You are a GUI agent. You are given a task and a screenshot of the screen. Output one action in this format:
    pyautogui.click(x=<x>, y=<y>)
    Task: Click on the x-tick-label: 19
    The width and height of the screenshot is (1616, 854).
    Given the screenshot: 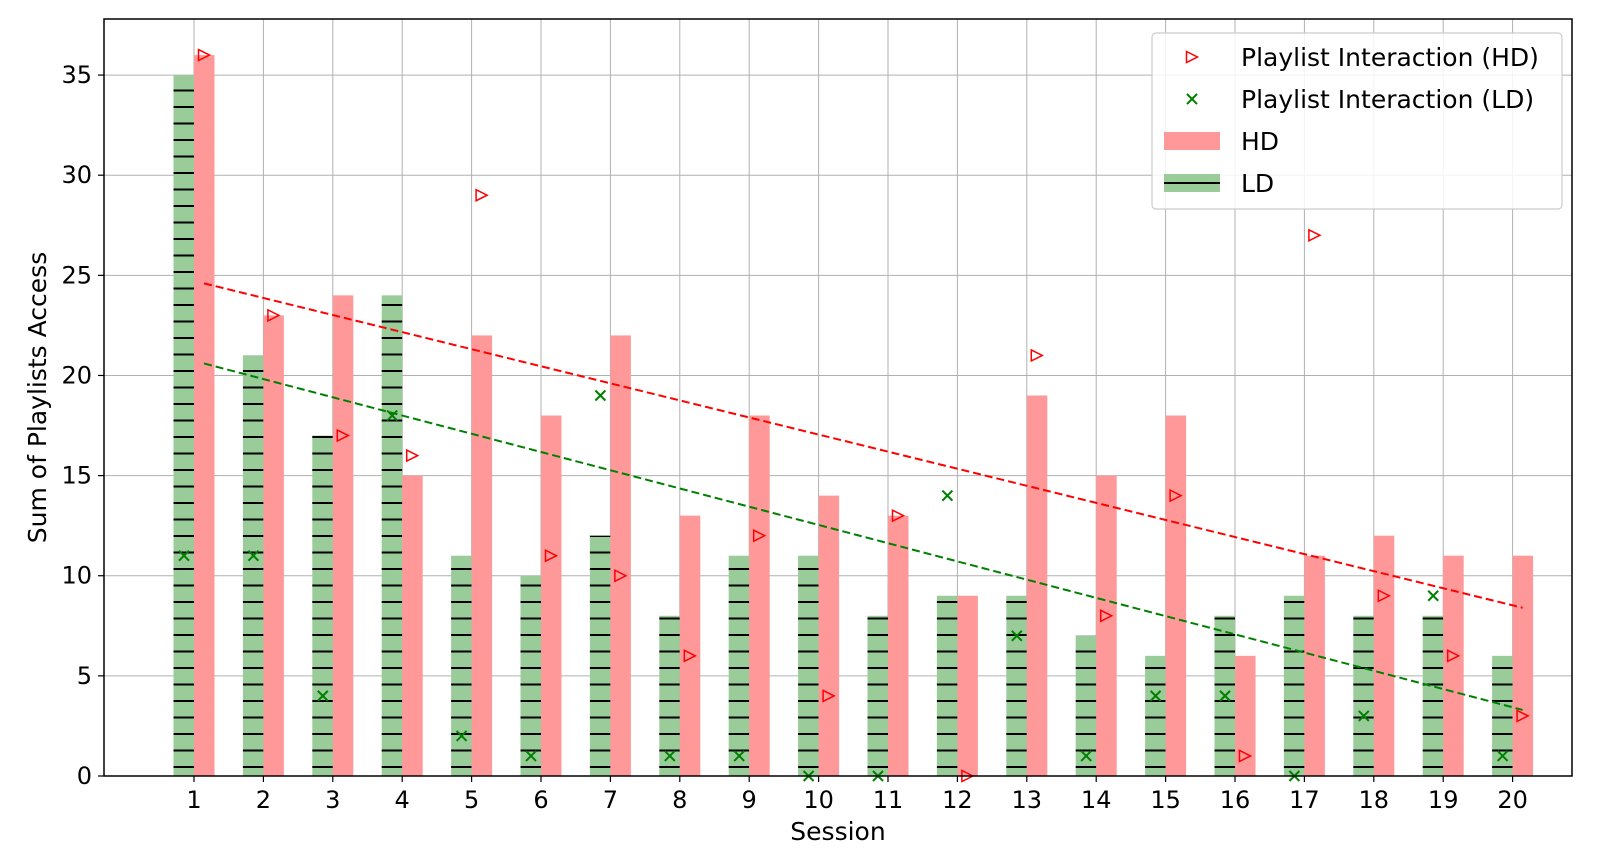 What is the action you would take?
    pyautogui.click(x=1443, y=800)
    